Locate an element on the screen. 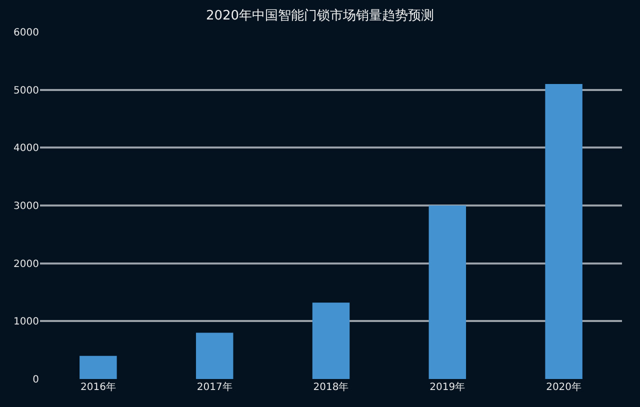 This screenshot has height=407, width=640. chart-title: 2020年中国智能门锁市场销量趋势预测 is located at coordinates (320, 15).